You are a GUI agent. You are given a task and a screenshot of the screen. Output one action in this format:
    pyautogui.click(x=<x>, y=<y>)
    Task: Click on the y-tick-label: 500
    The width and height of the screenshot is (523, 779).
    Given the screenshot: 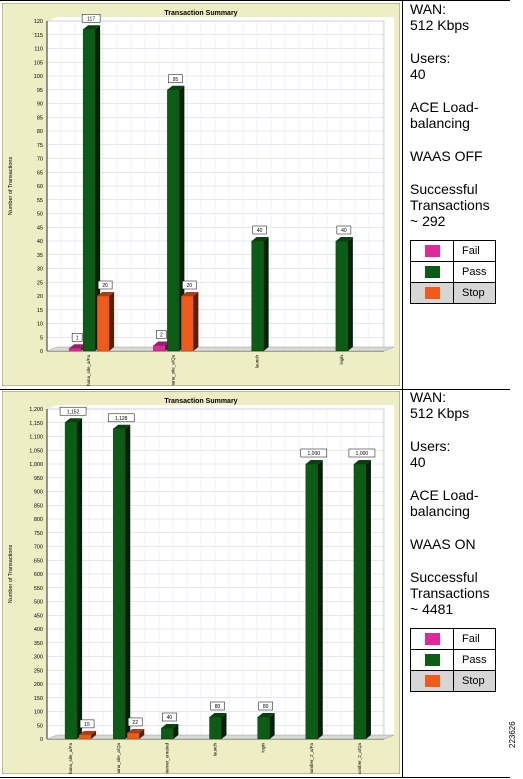 What is the action you would take?
    pyautogui.click(x=38, y=603)
    